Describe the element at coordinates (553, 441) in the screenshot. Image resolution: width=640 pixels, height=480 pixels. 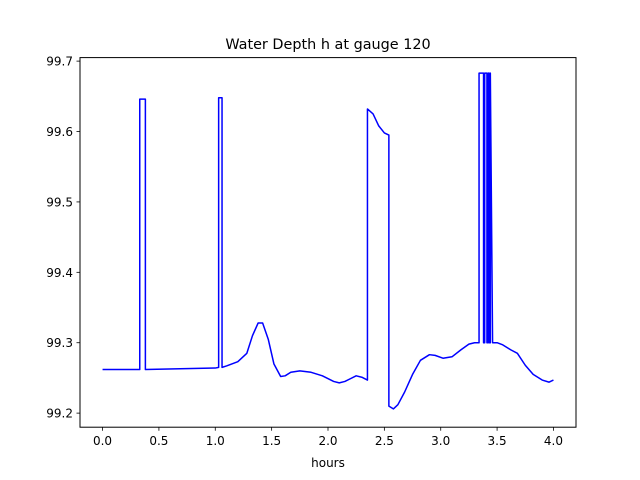
I see `x-tick-label: 4.0` at that location.